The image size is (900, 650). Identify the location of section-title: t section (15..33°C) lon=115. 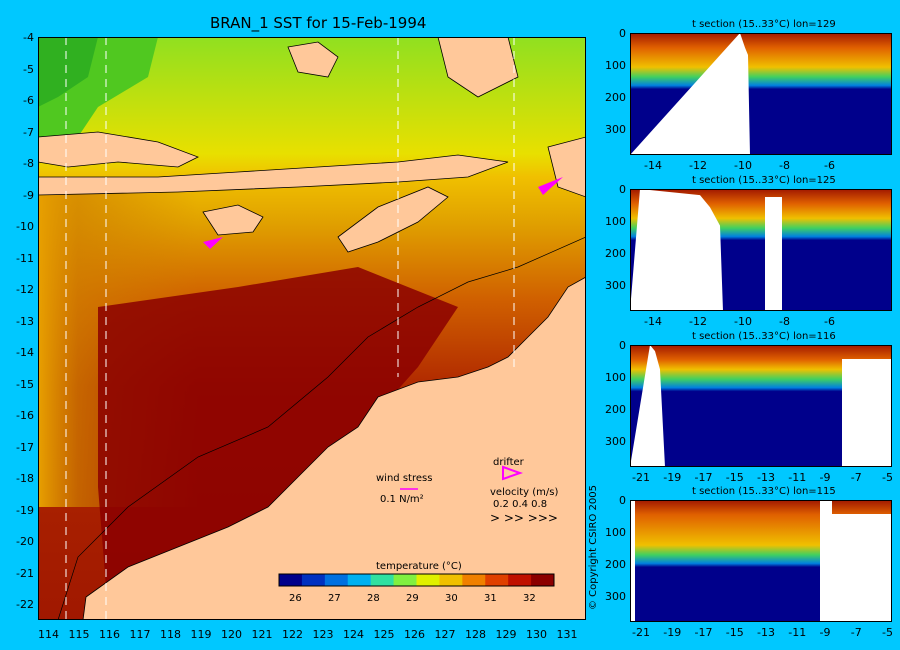
(764, 491).